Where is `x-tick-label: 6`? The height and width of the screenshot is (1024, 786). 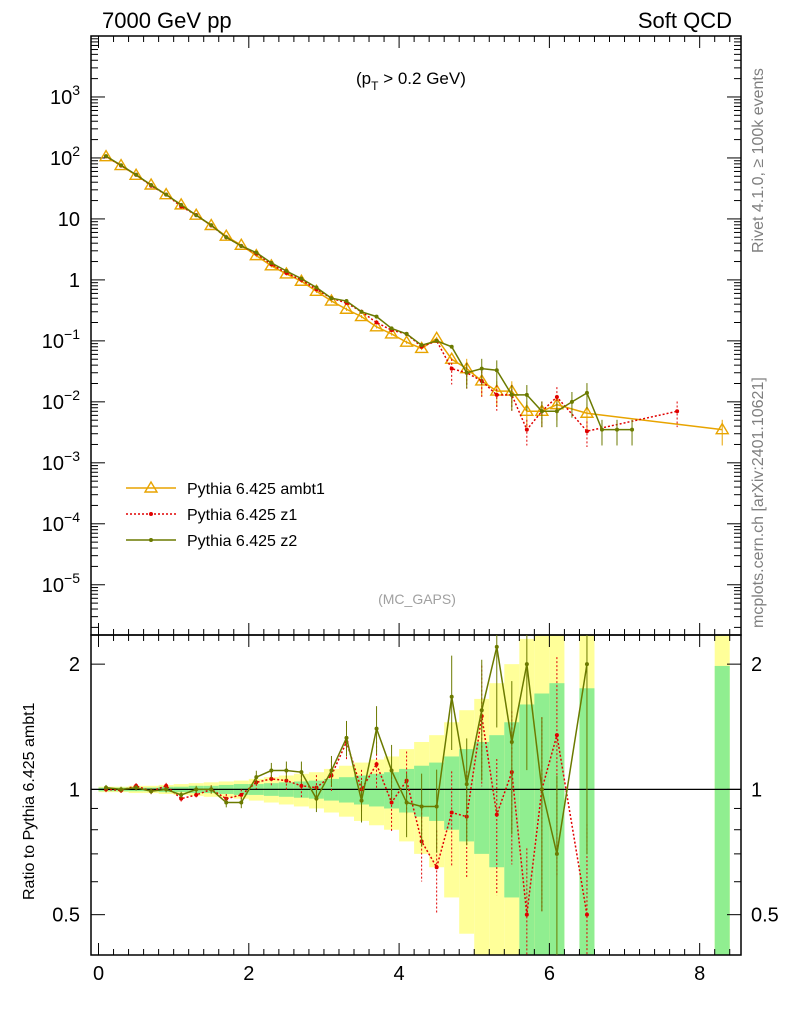
x-tick-label: 6 is located at coordinates (549, 974).